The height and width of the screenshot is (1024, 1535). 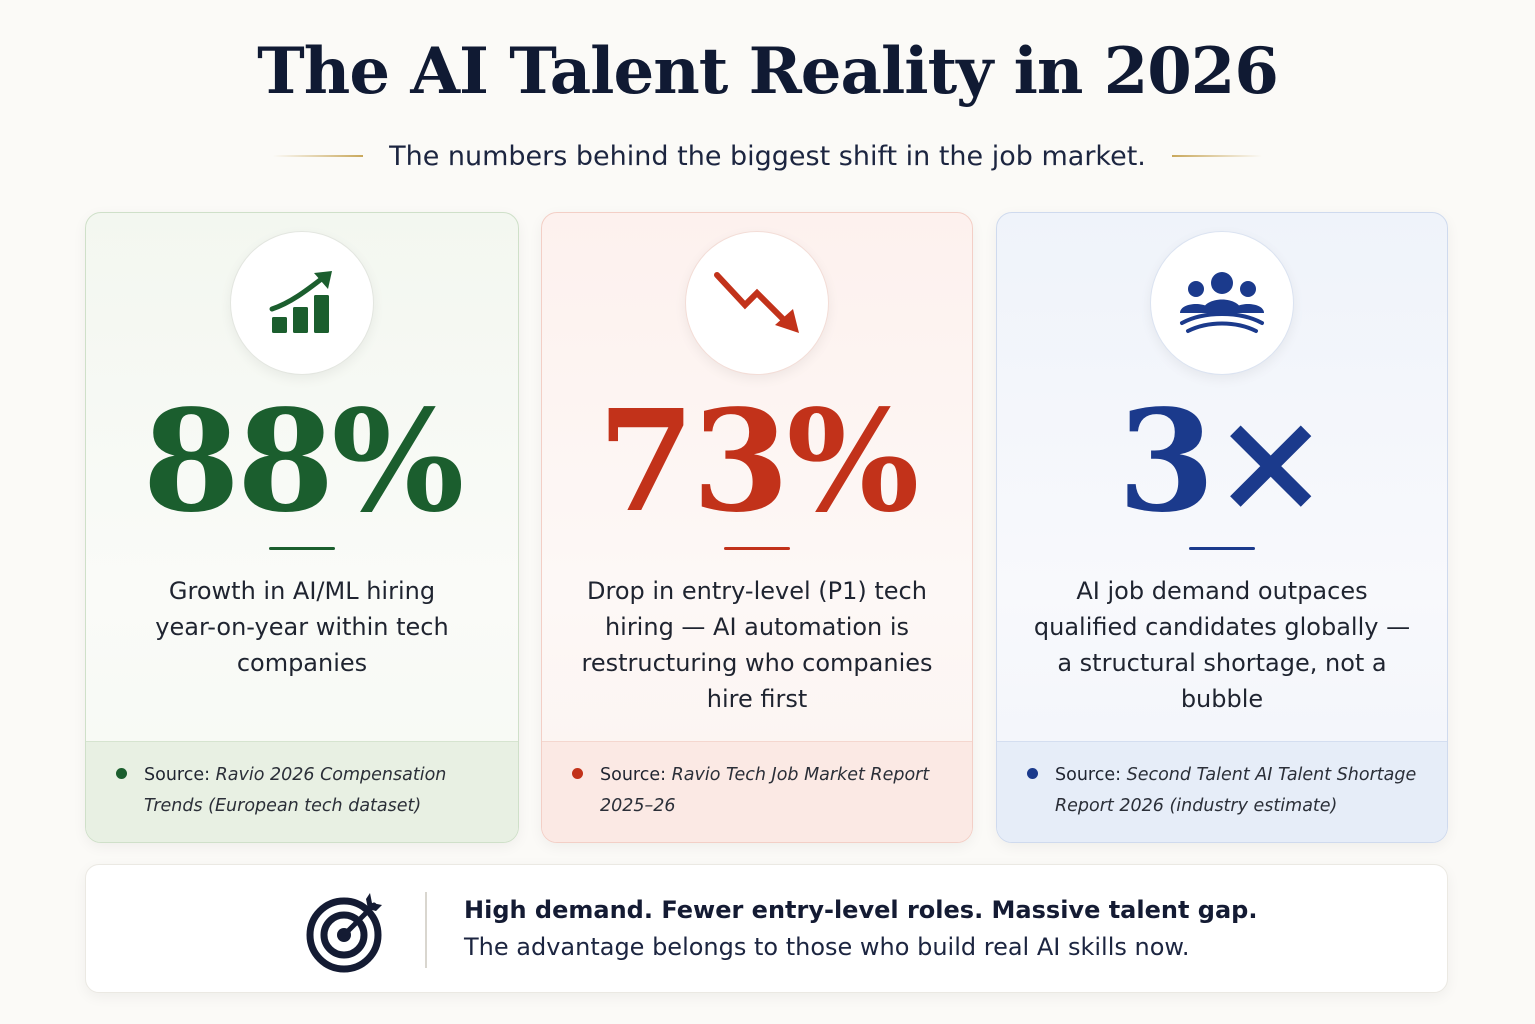 I want to click on target-arrow-icon, so click(x=344, y=933).